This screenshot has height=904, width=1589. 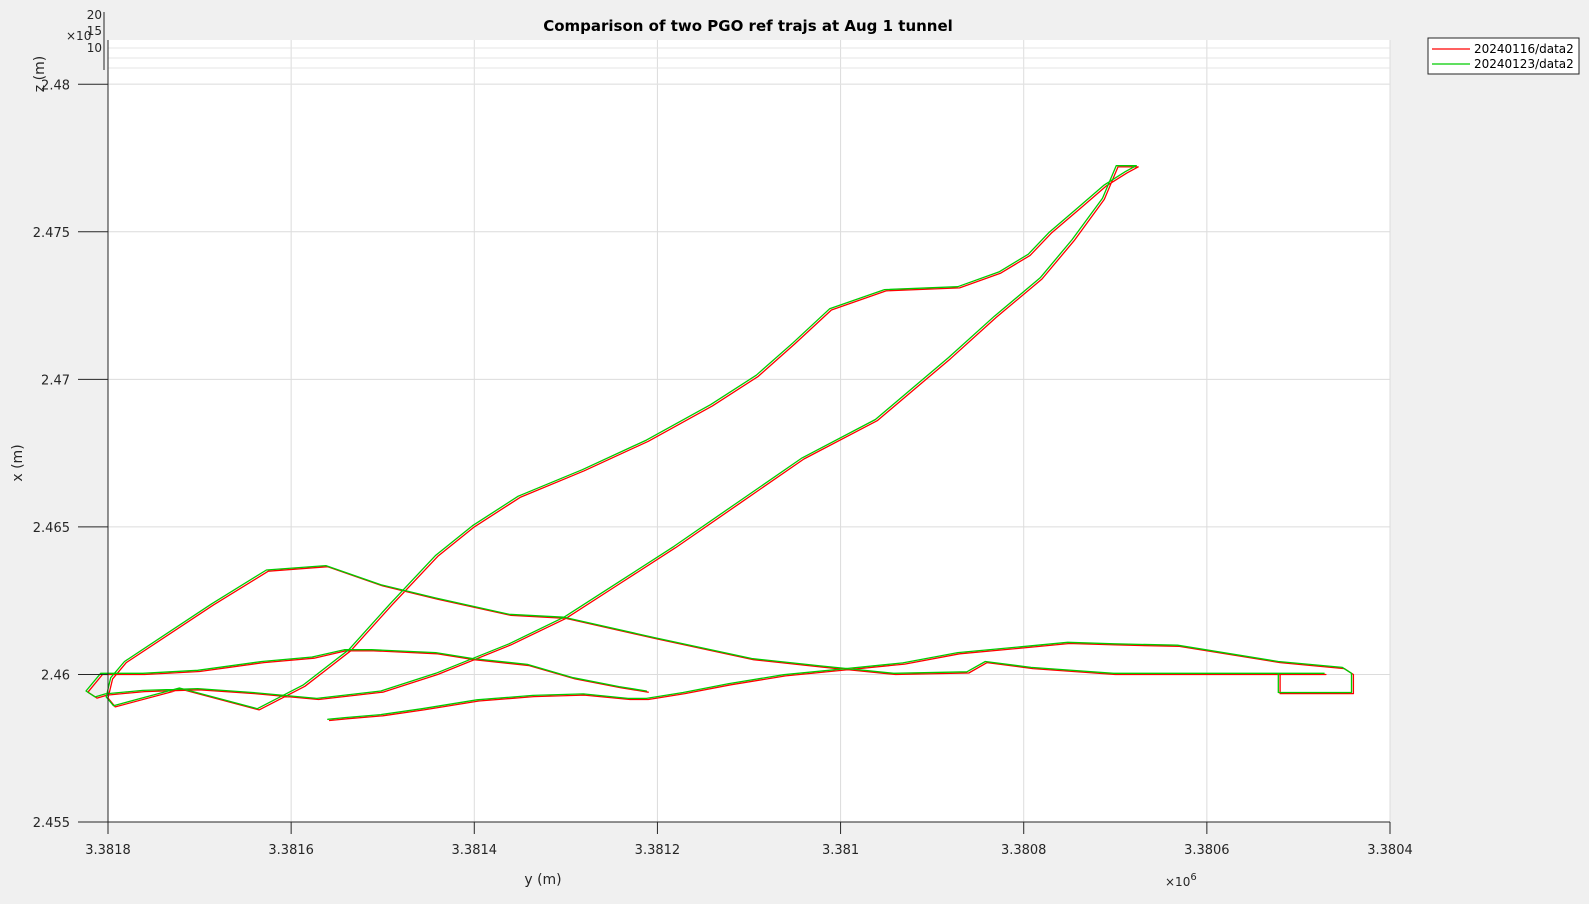 What do you see at coordinates (1207, 850) in the screenshot?
I see `x-tick-label: 3.3806` at bounding box center [1207, 850].